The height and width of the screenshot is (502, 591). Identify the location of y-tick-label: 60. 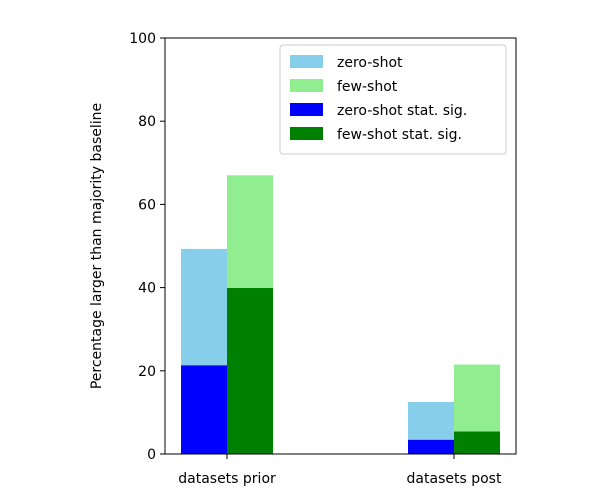
(147, 205).